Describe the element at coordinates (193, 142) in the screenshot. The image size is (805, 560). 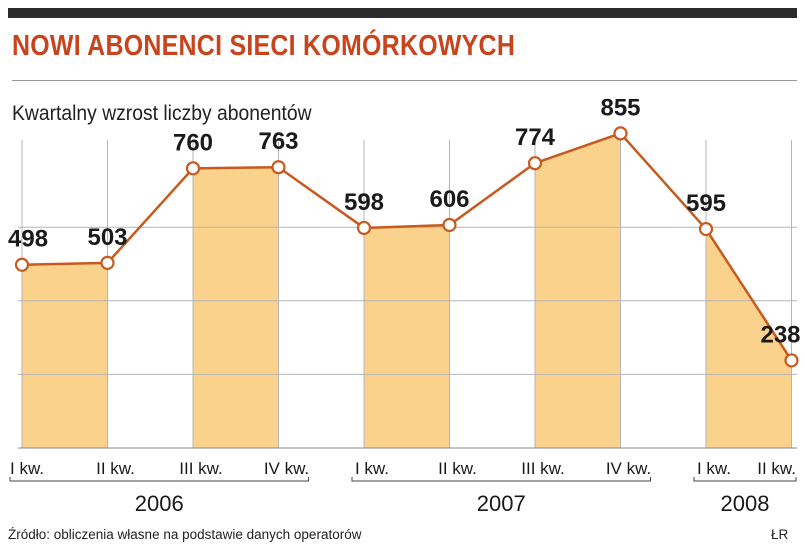
I see `data-label-2: 760` at that location.